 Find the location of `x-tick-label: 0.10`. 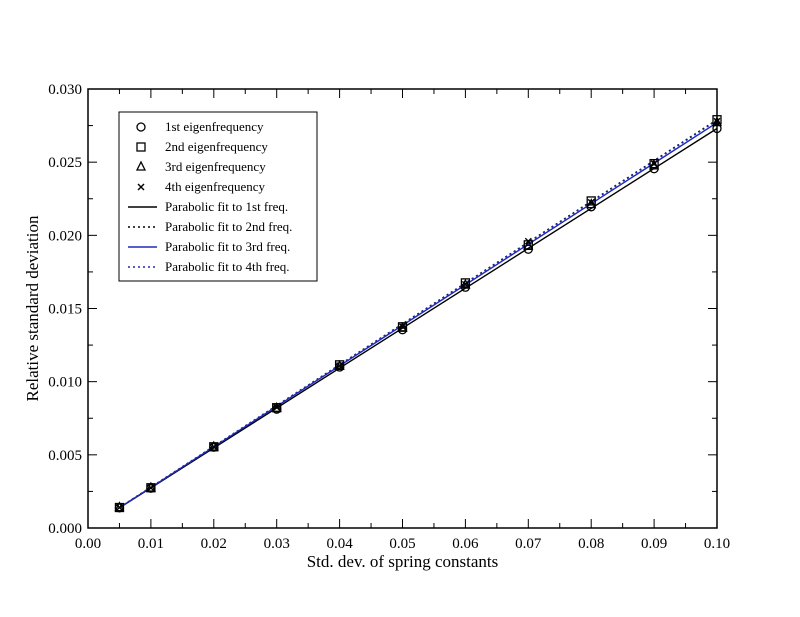

x-tick-label: 0.10 is located at coordinates (717, 544).